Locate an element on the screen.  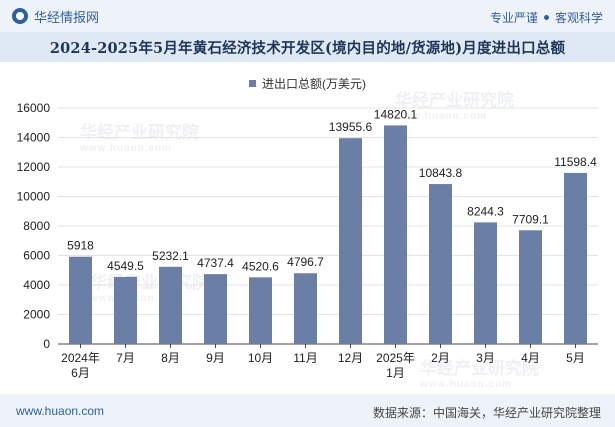
y-tick-label: 0 is located at coordinates (46, 344).